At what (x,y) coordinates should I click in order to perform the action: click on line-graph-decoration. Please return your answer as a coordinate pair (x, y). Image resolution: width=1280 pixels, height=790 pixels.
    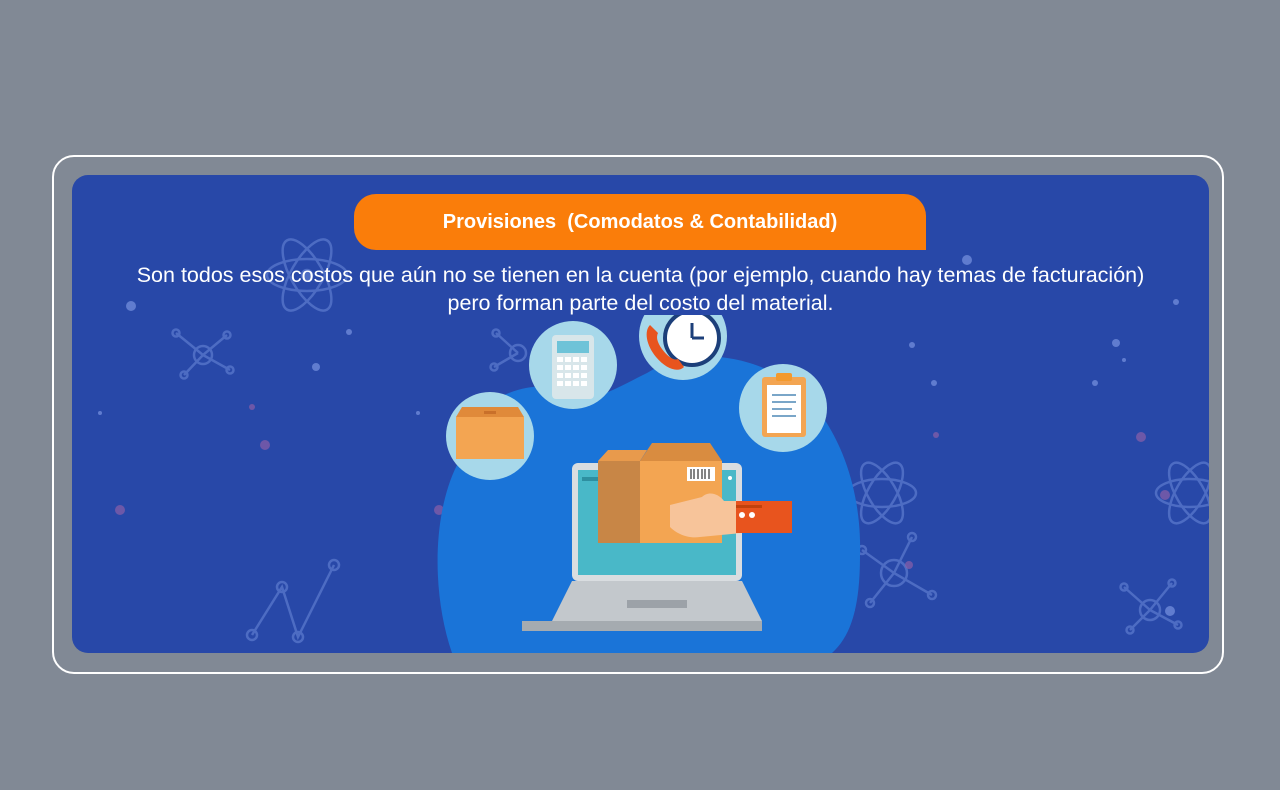
    Looking at the image, I should click on (293, 601).